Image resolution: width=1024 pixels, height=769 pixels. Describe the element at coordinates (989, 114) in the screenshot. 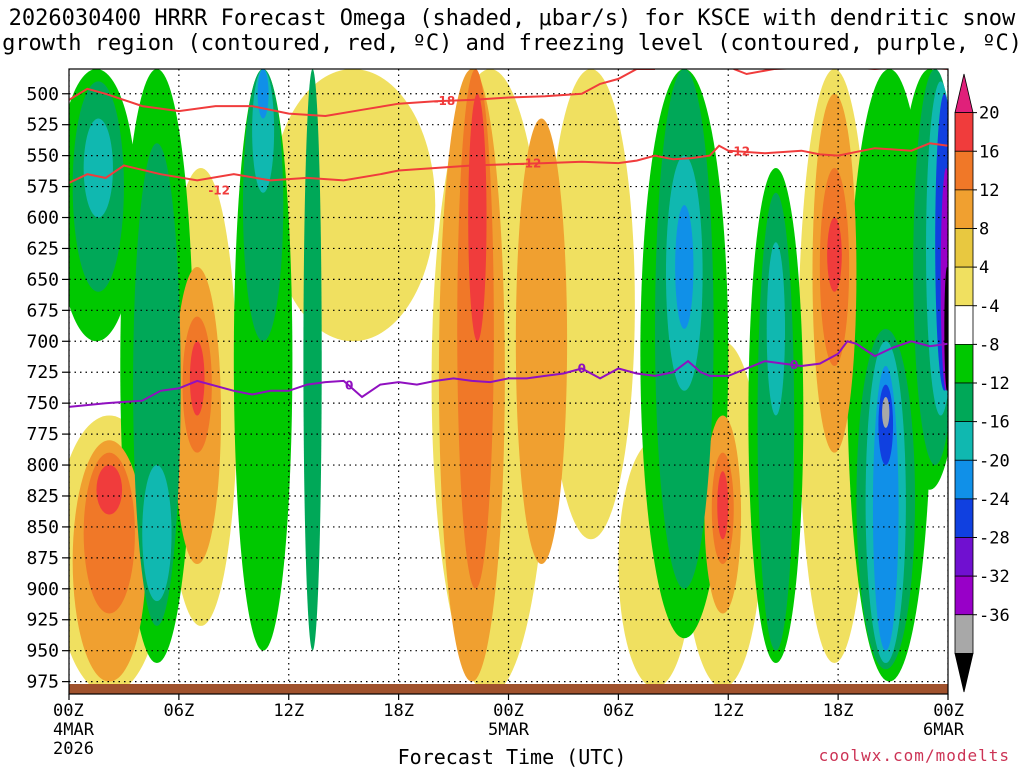

I see `colorbar-label-0: 20` at that location.